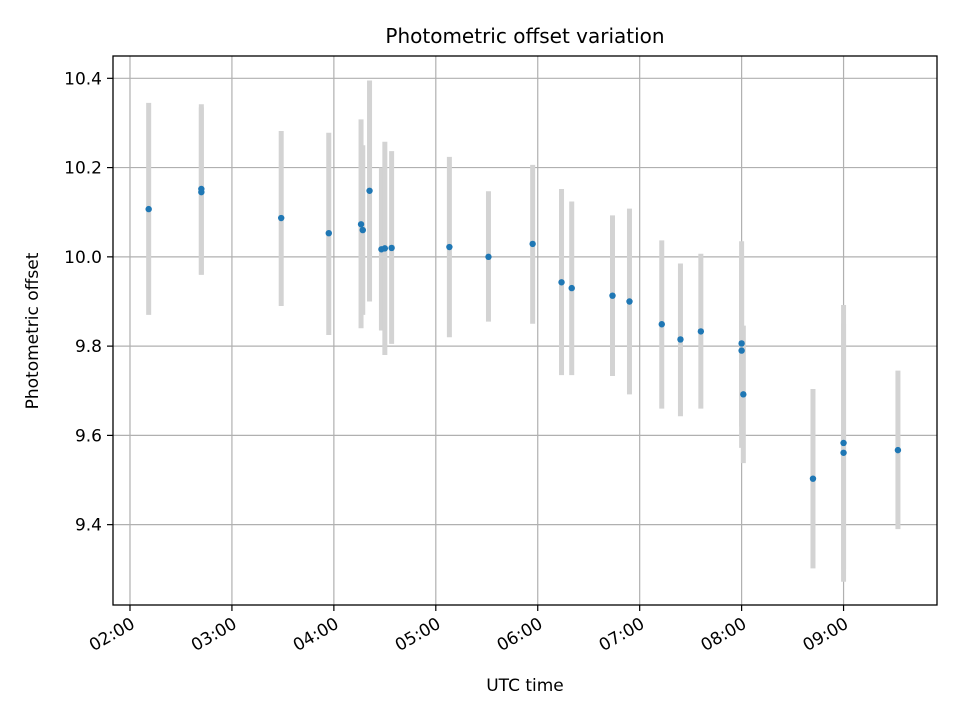  I want to click on y-tick-label: 10.2, so click(83, 169).